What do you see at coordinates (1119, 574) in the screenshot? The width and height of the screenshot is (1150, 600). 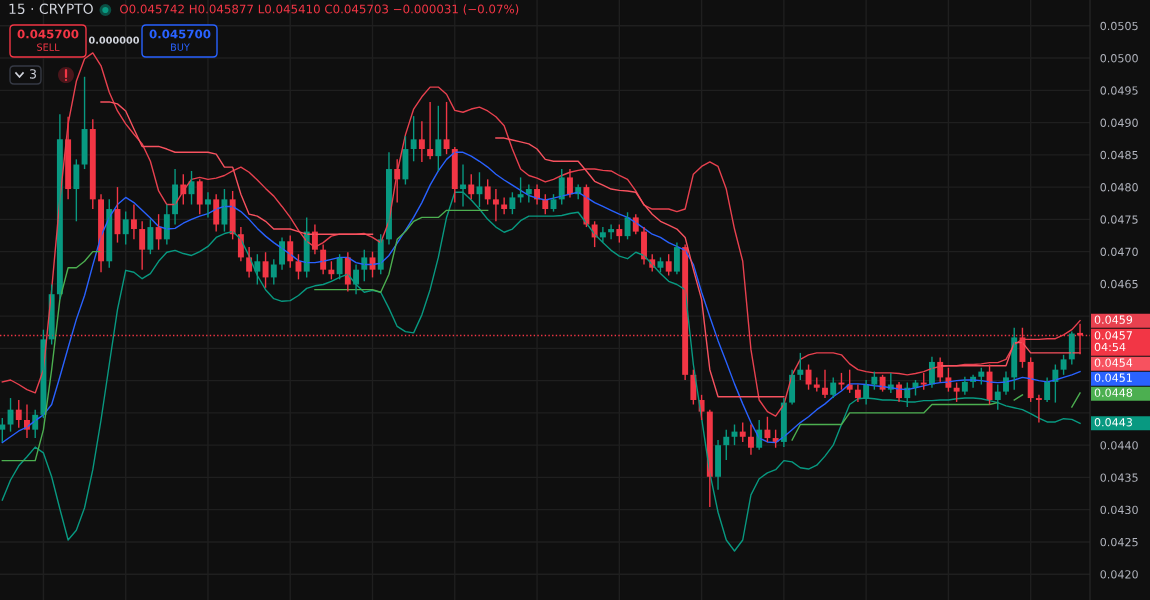 I see `y-tick-label: 0.0420` at bounding box center [1119, 574].